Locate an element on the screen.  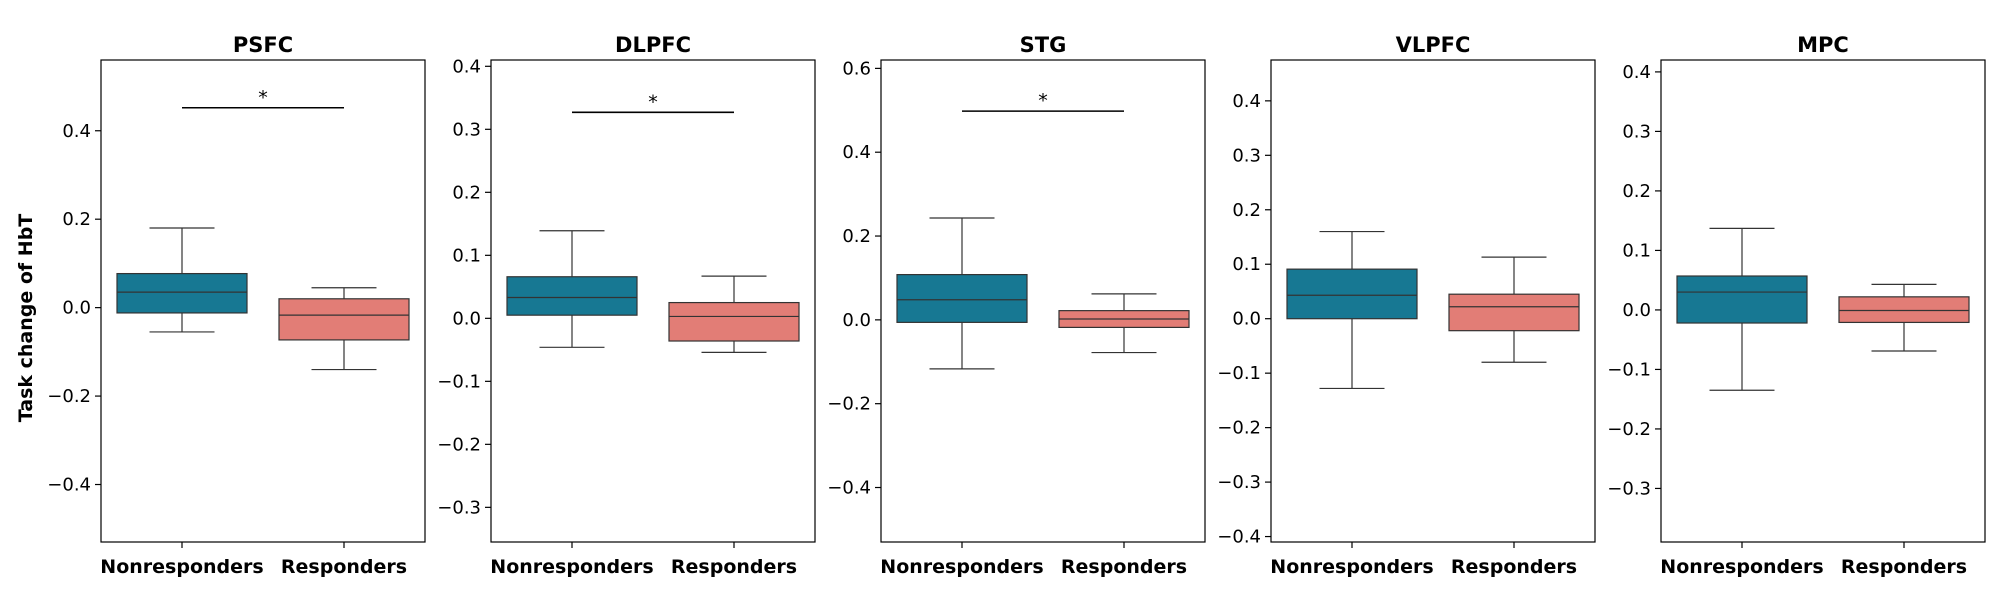
y-tick-label-mpc: 0.4 is located at coordinates (1636, 72).